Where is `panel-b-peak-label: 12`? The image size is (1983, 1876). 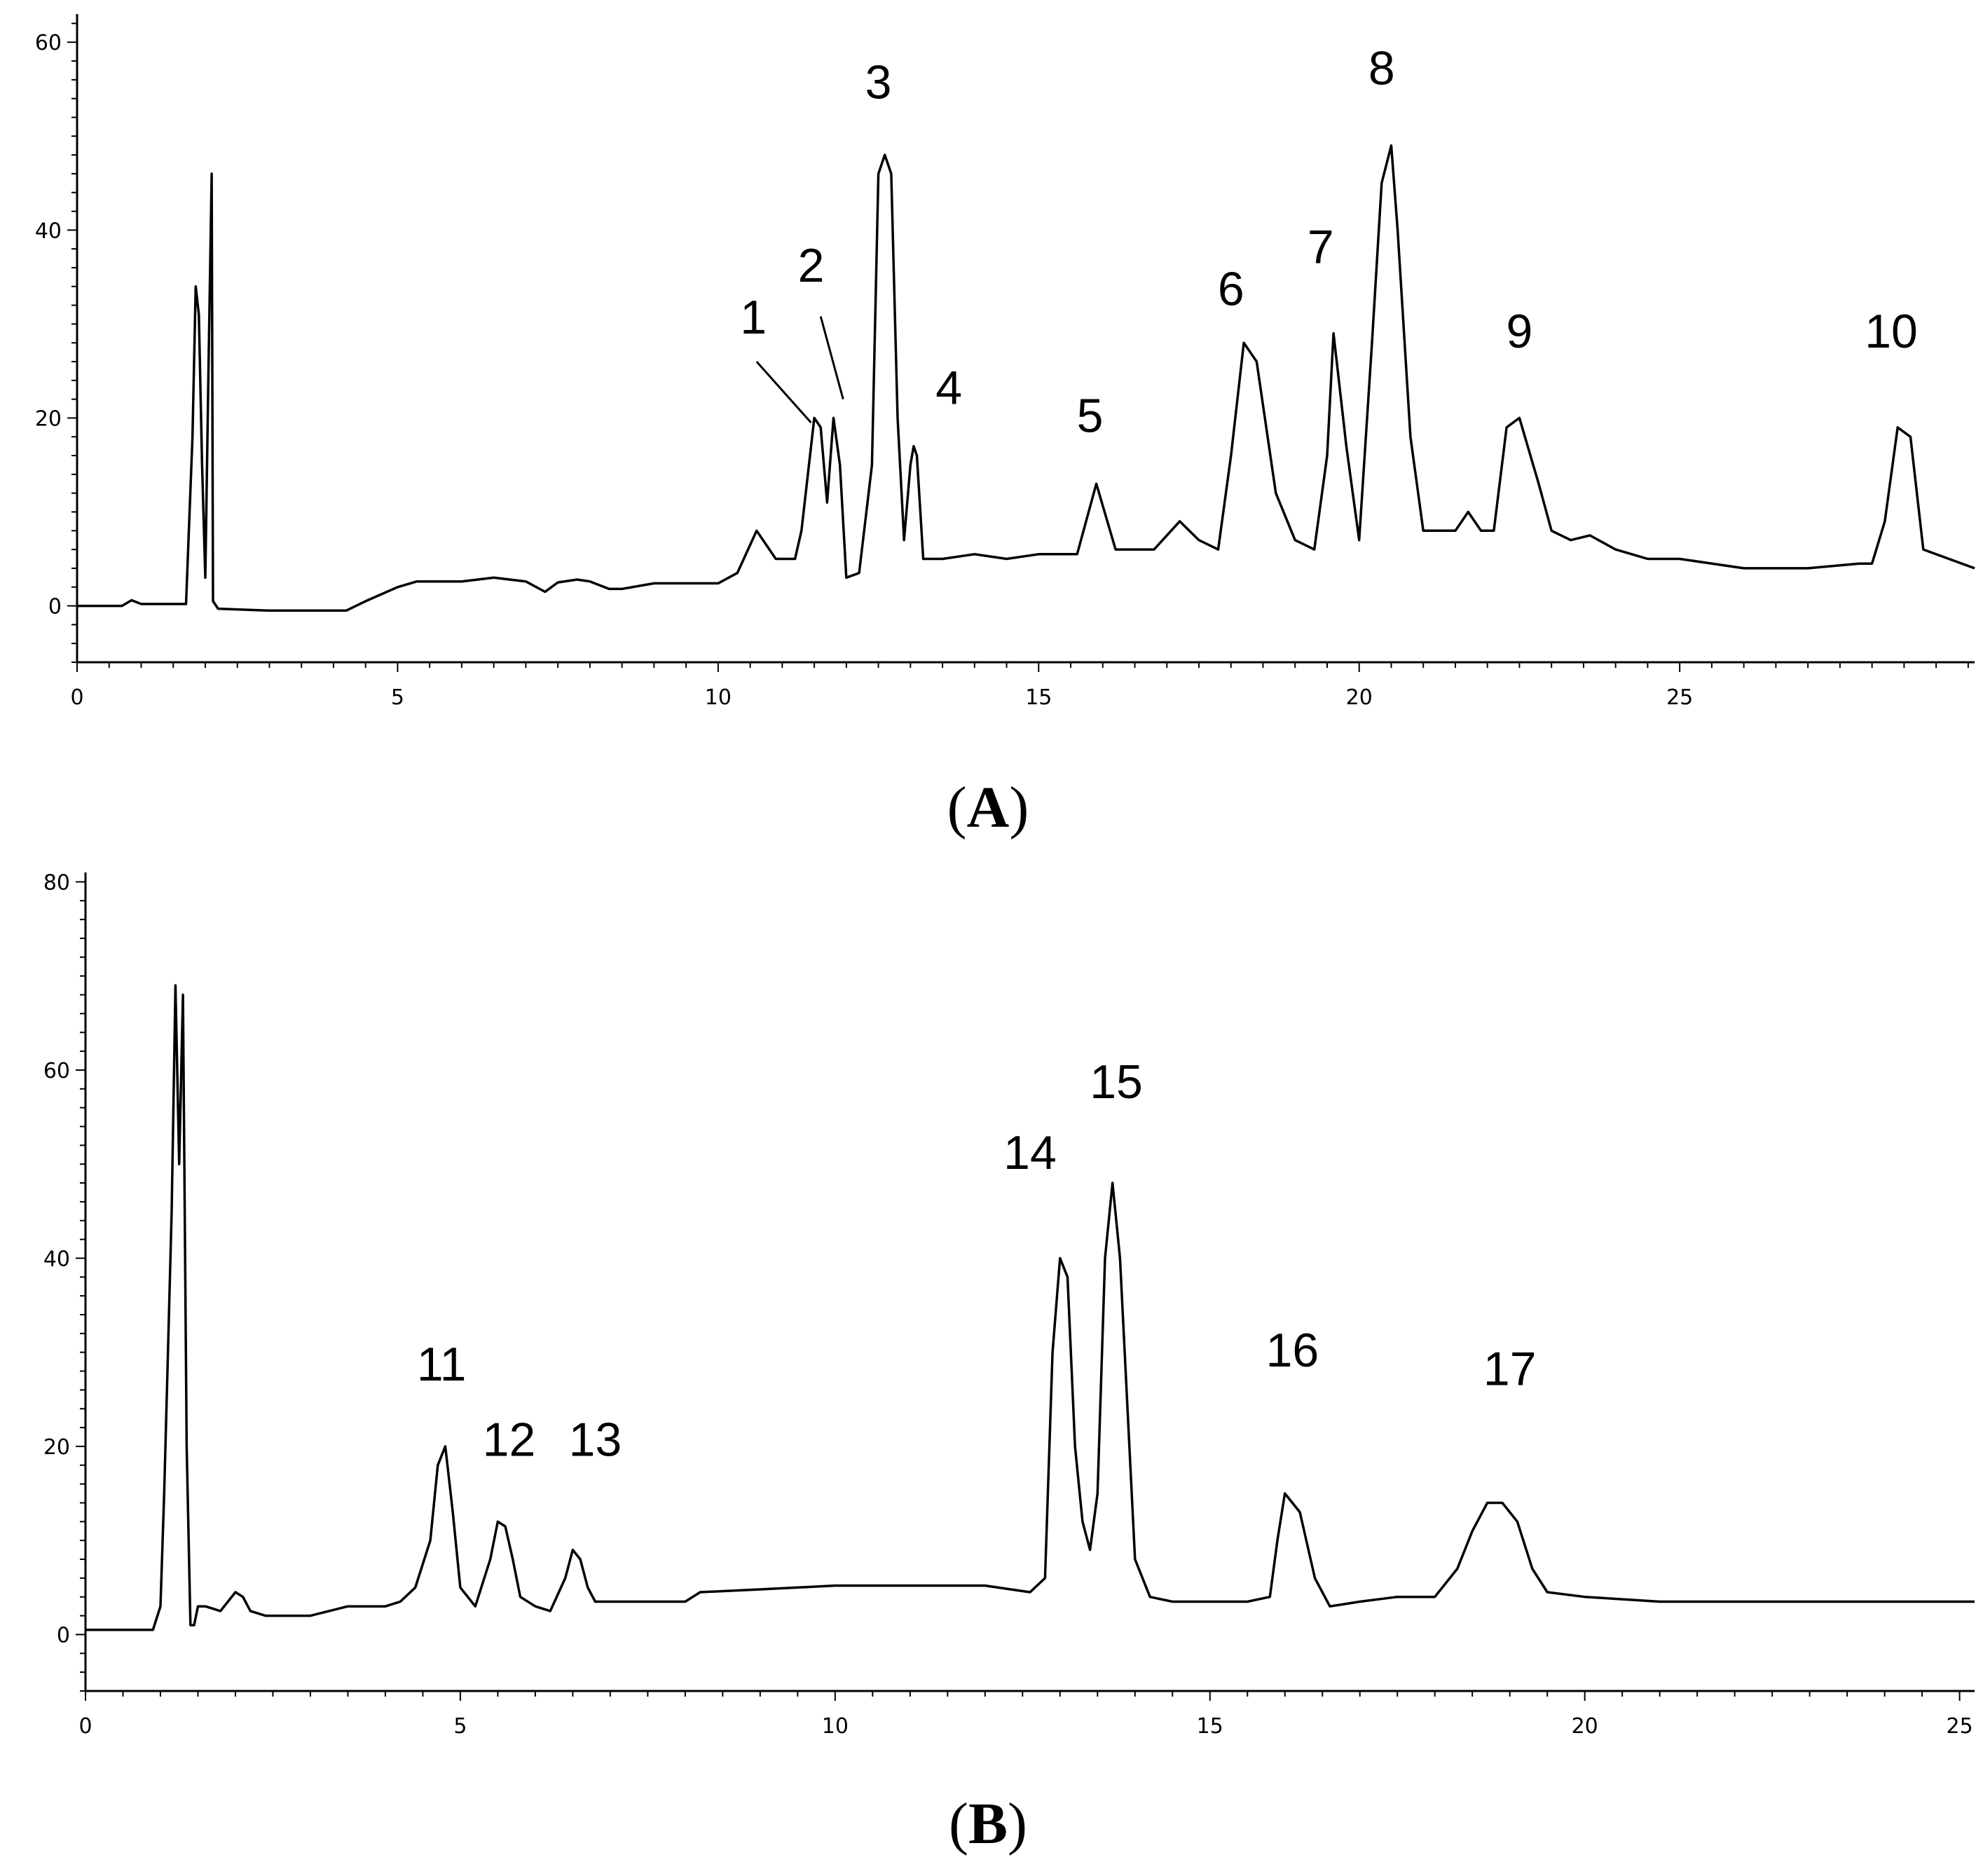 panel-b-peak-label: 12 is located at coordinates (509, 1439).